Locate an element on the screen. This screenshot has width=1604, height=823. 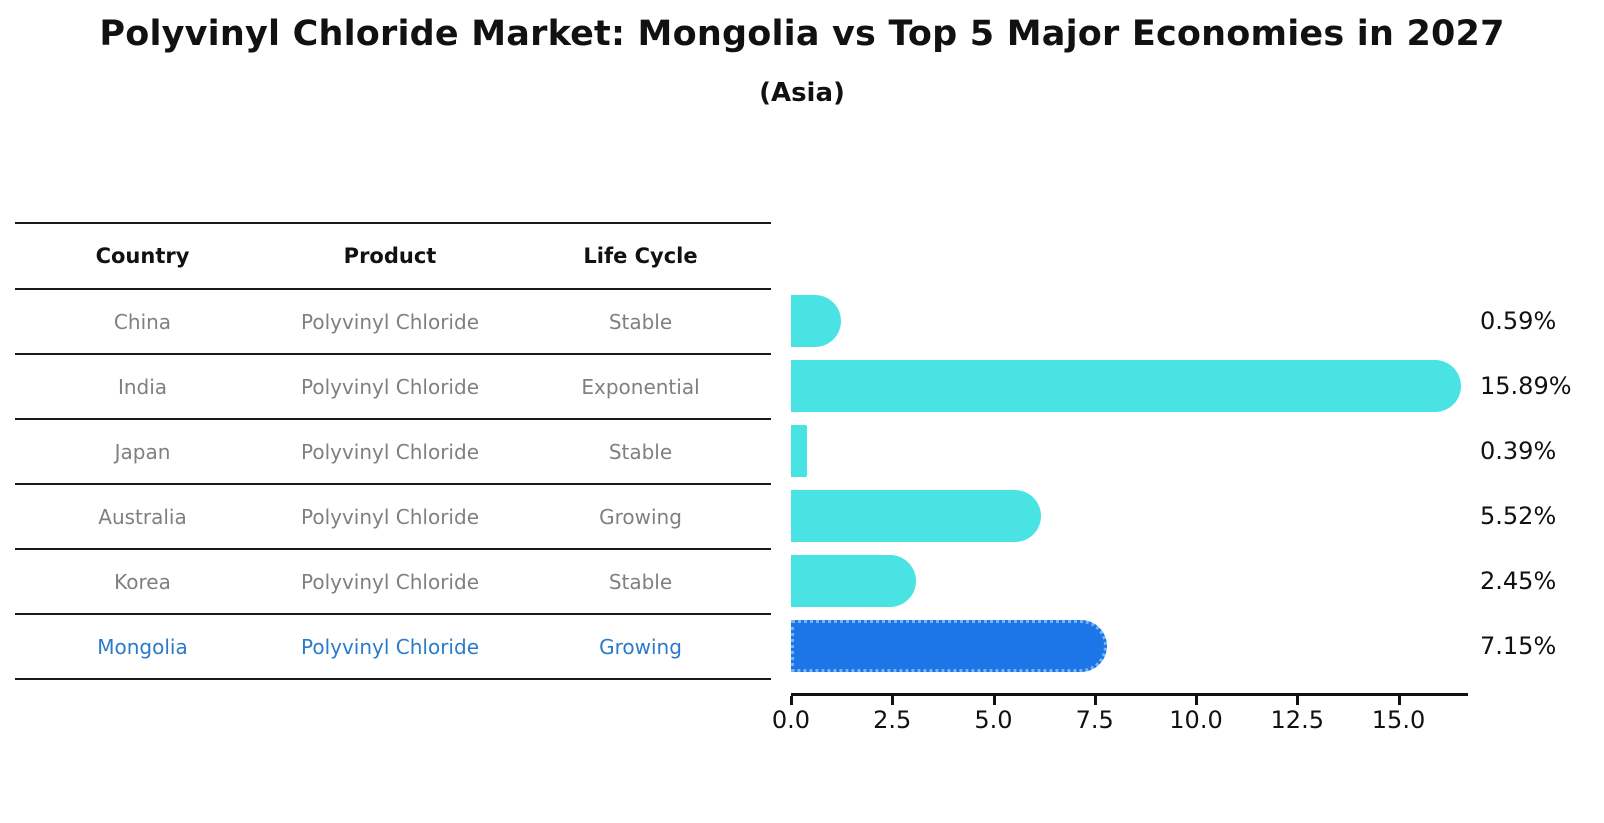
value-label-japan: 0.39% is located at coordinates (1518, 450).